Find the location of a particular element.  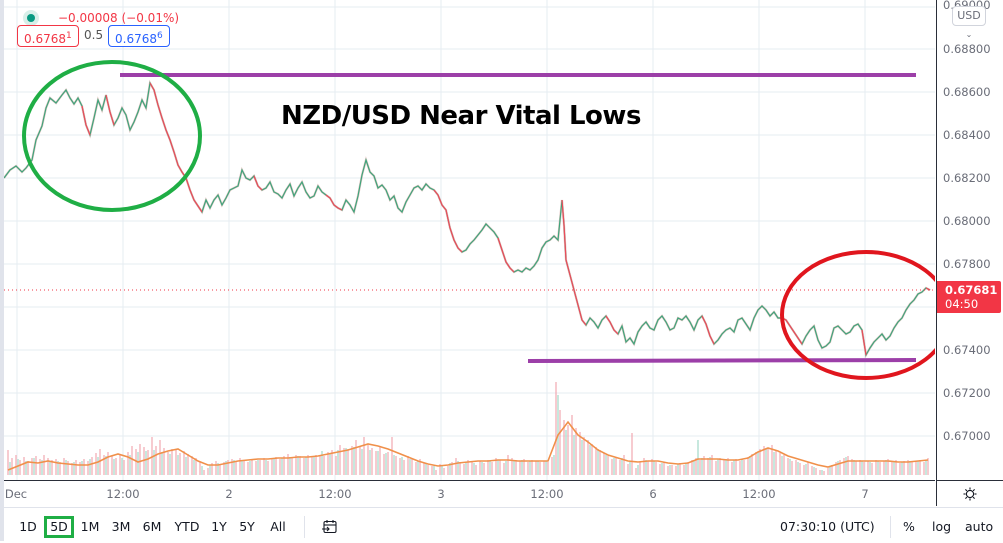

support-line is located at coordinates (722, 360).